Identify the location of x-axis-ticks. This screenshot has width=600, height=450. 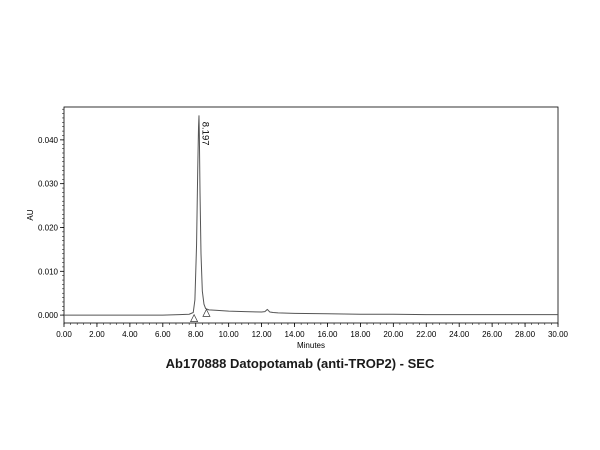
(311, 325).